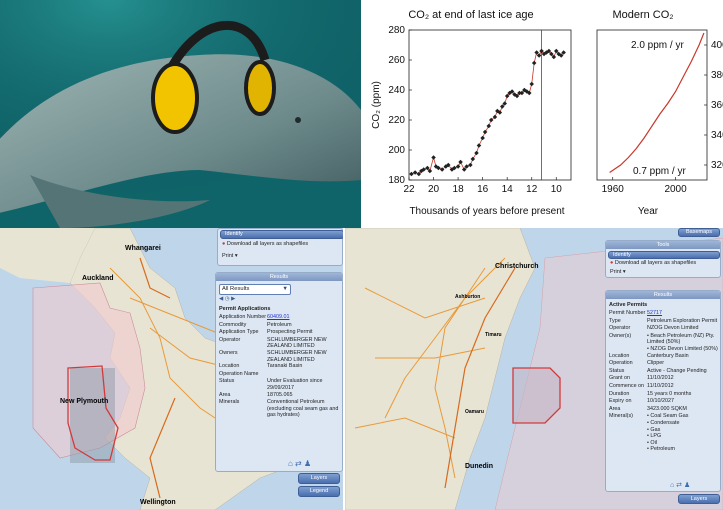  I want to click on chart1-y-tick-label: 200, so click(396, 150).